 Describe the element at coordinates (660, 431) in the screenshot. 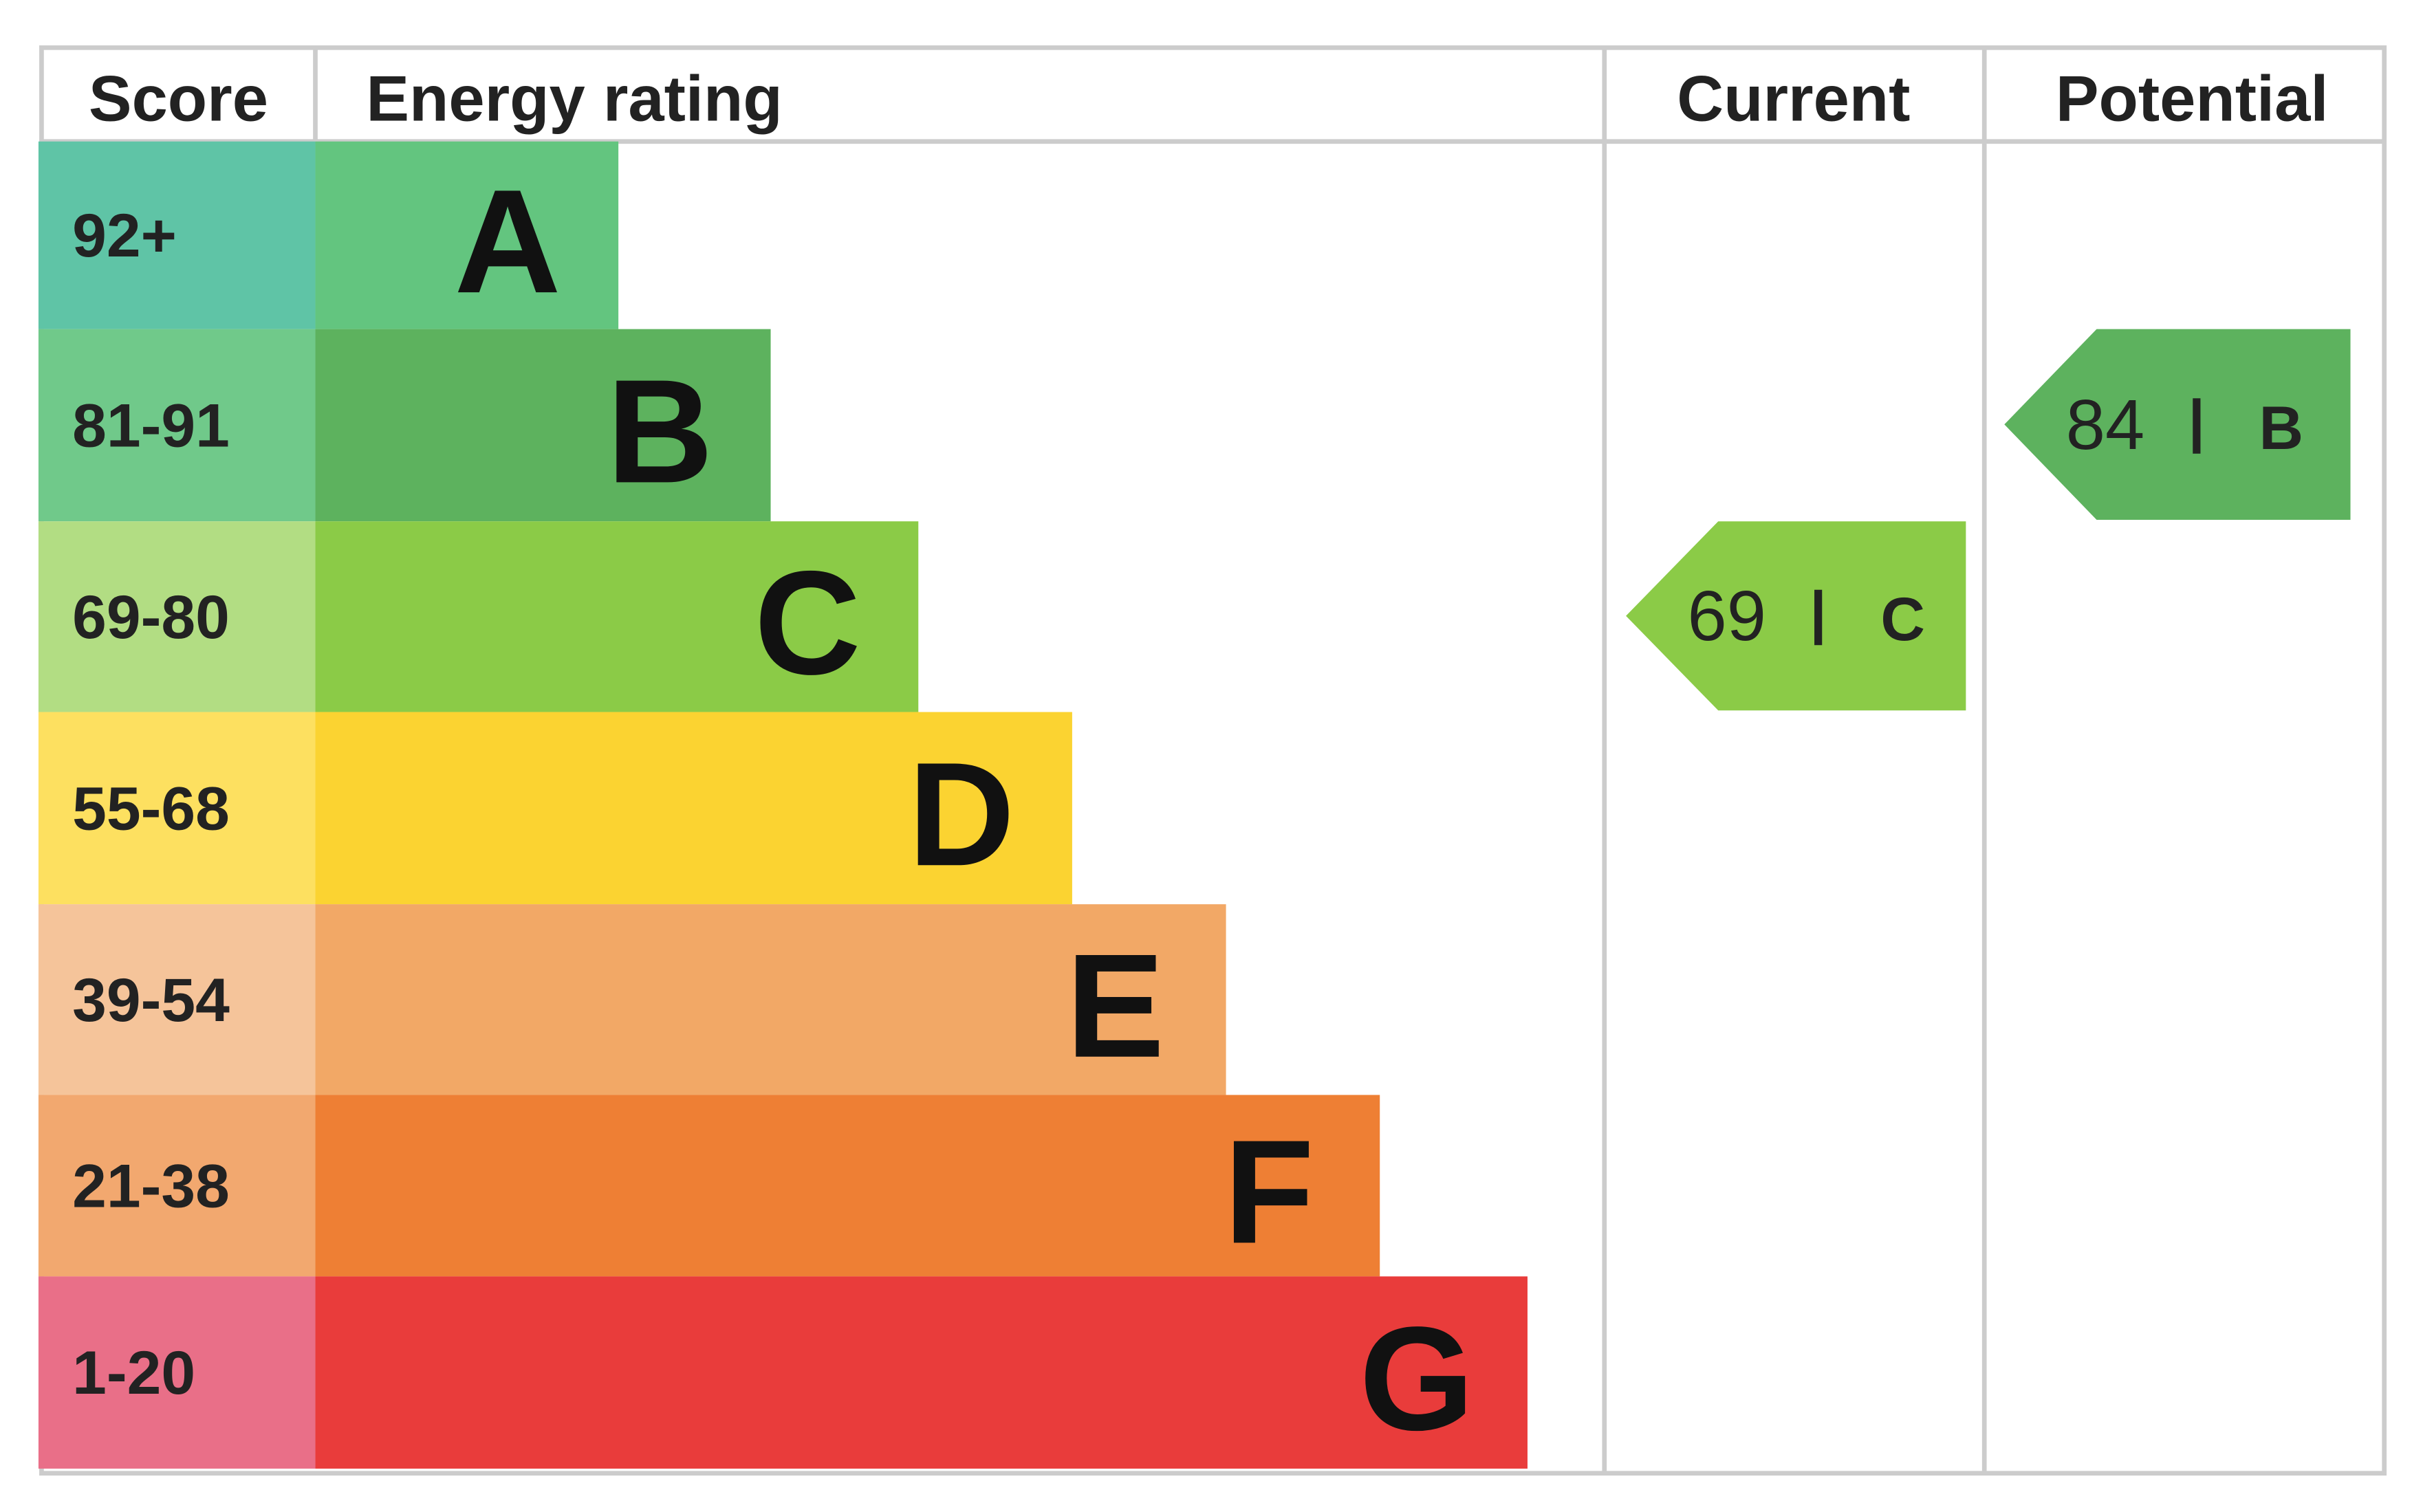

I see `rating-letter: B` at that location.